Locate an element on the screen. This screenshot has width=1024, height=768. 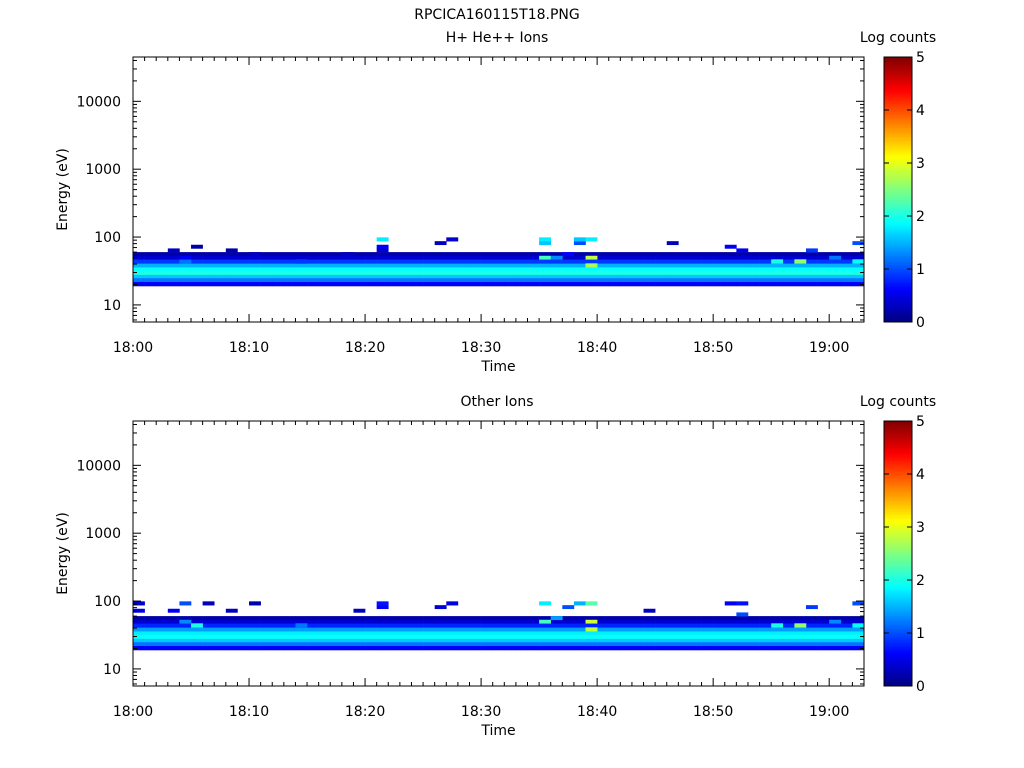
y-tick-label: 1000 is located at coordinates (103, 534).